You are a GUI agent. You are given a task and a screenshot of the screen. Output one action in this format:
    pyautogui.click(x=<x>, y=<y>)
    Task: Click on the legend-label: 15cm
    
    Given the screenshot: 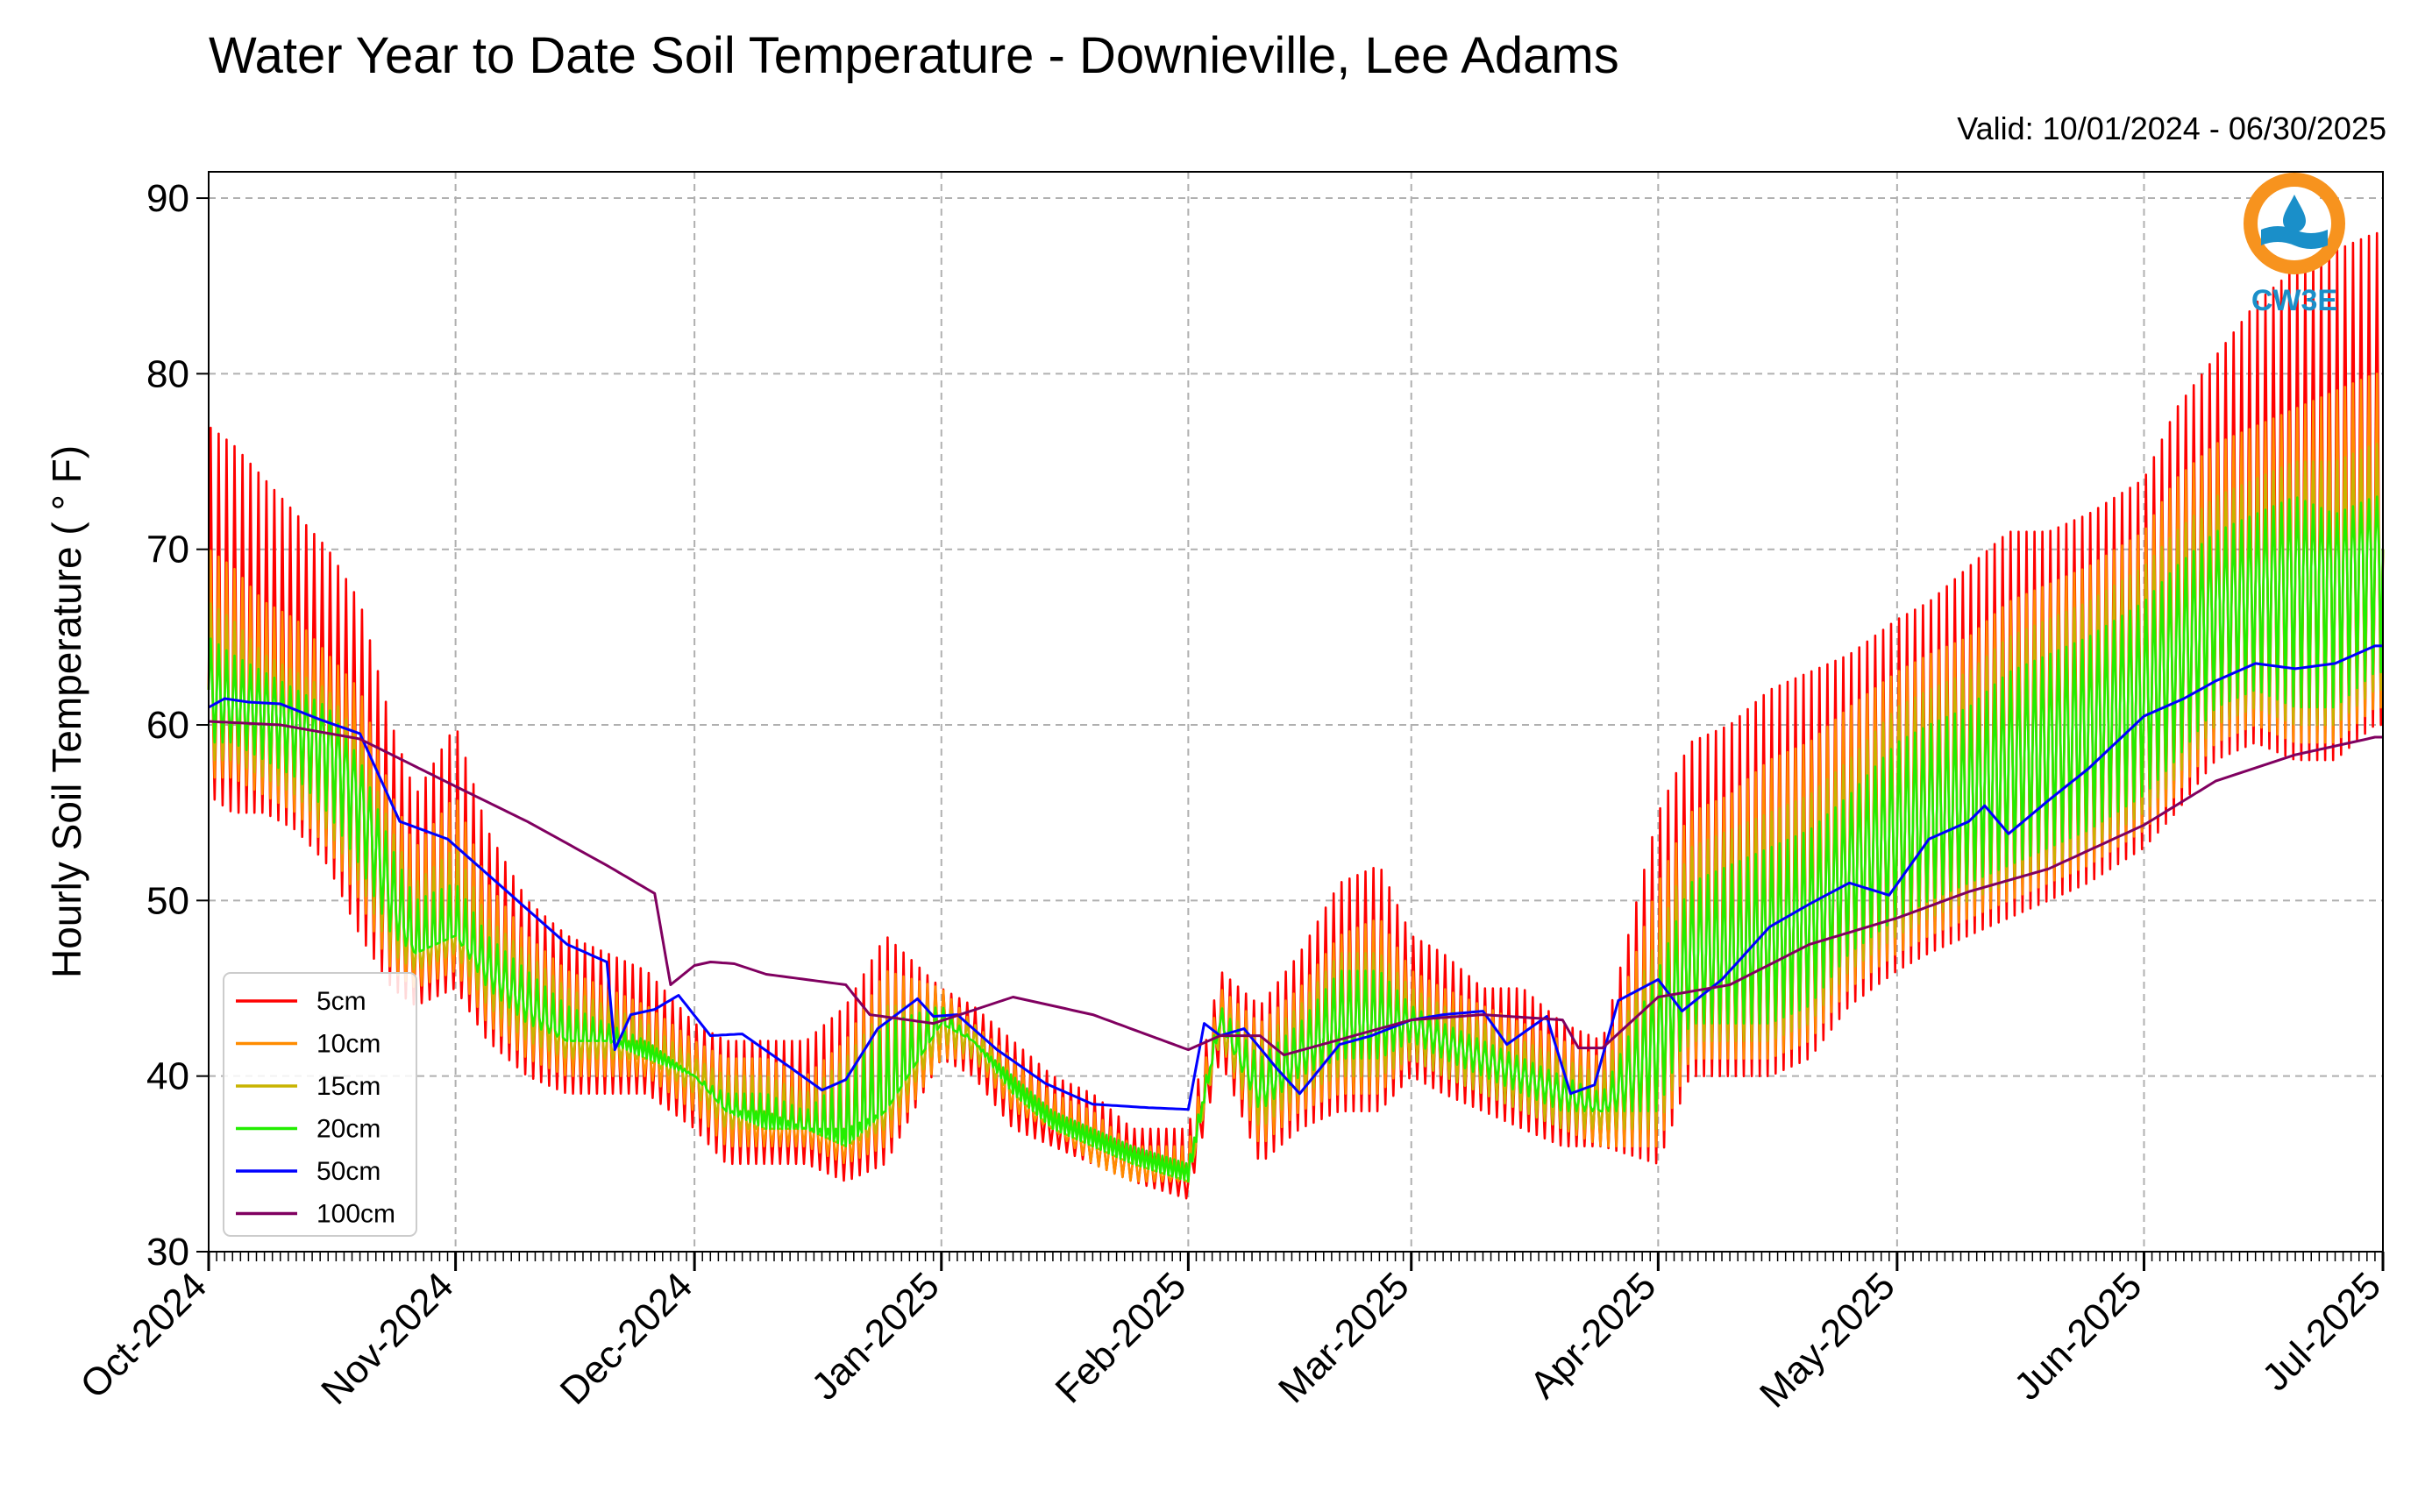 What is the action you would take?
    pyautogui.click(x=348, y=1086)
    